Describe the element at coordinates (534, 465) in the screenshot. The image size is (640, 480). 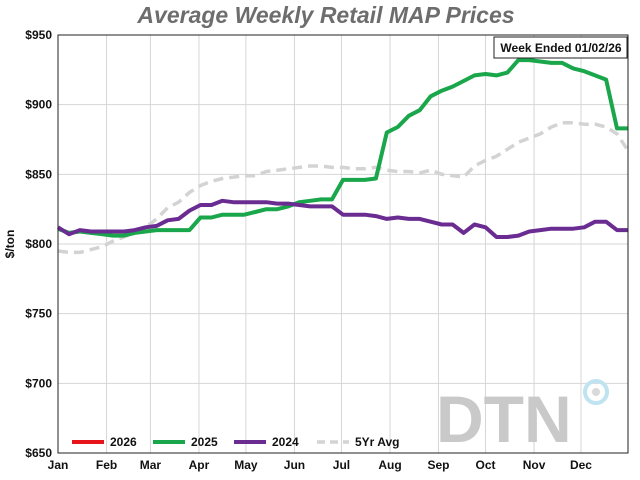
I see `x-tick-label: Nov` at that location.